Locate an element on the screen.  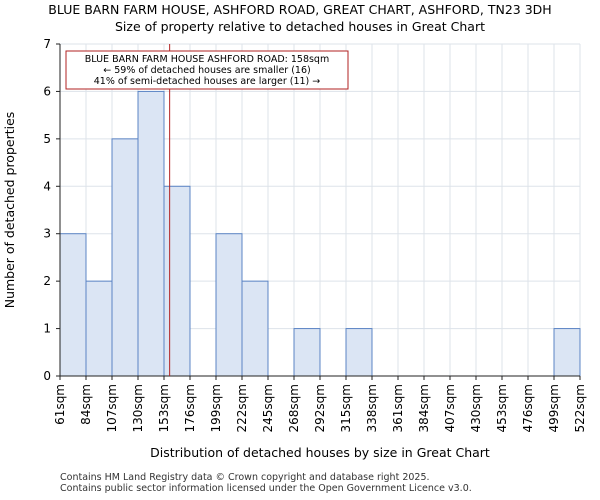
x-tick-label: 176sqm is located at coordinates (190, 408).